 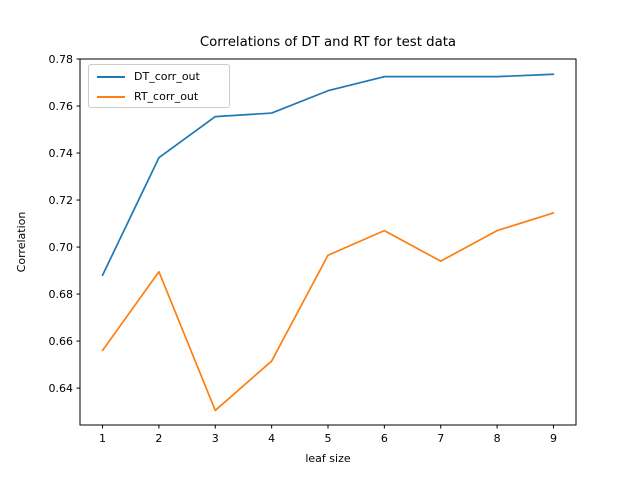 I want to click on x-tick-label: 3, so click(x=215, y=438).